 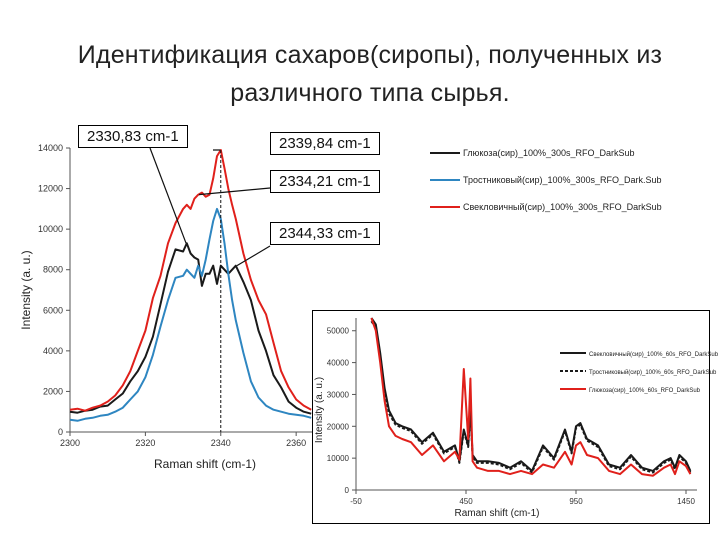 What do you see at coordinates (356, 501) in the screenshot?
I see `inset-xtick-label-0: -50` at bounding box center [356, 501].